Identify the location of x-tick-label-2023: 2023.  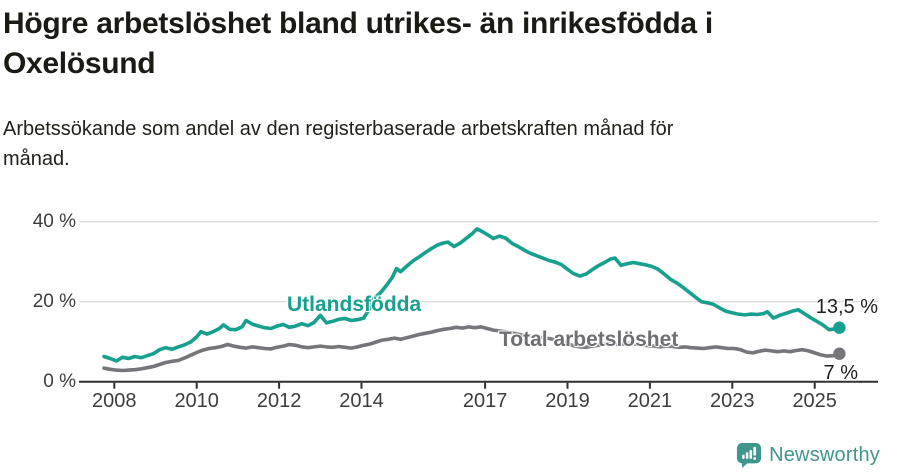
(732, 401).